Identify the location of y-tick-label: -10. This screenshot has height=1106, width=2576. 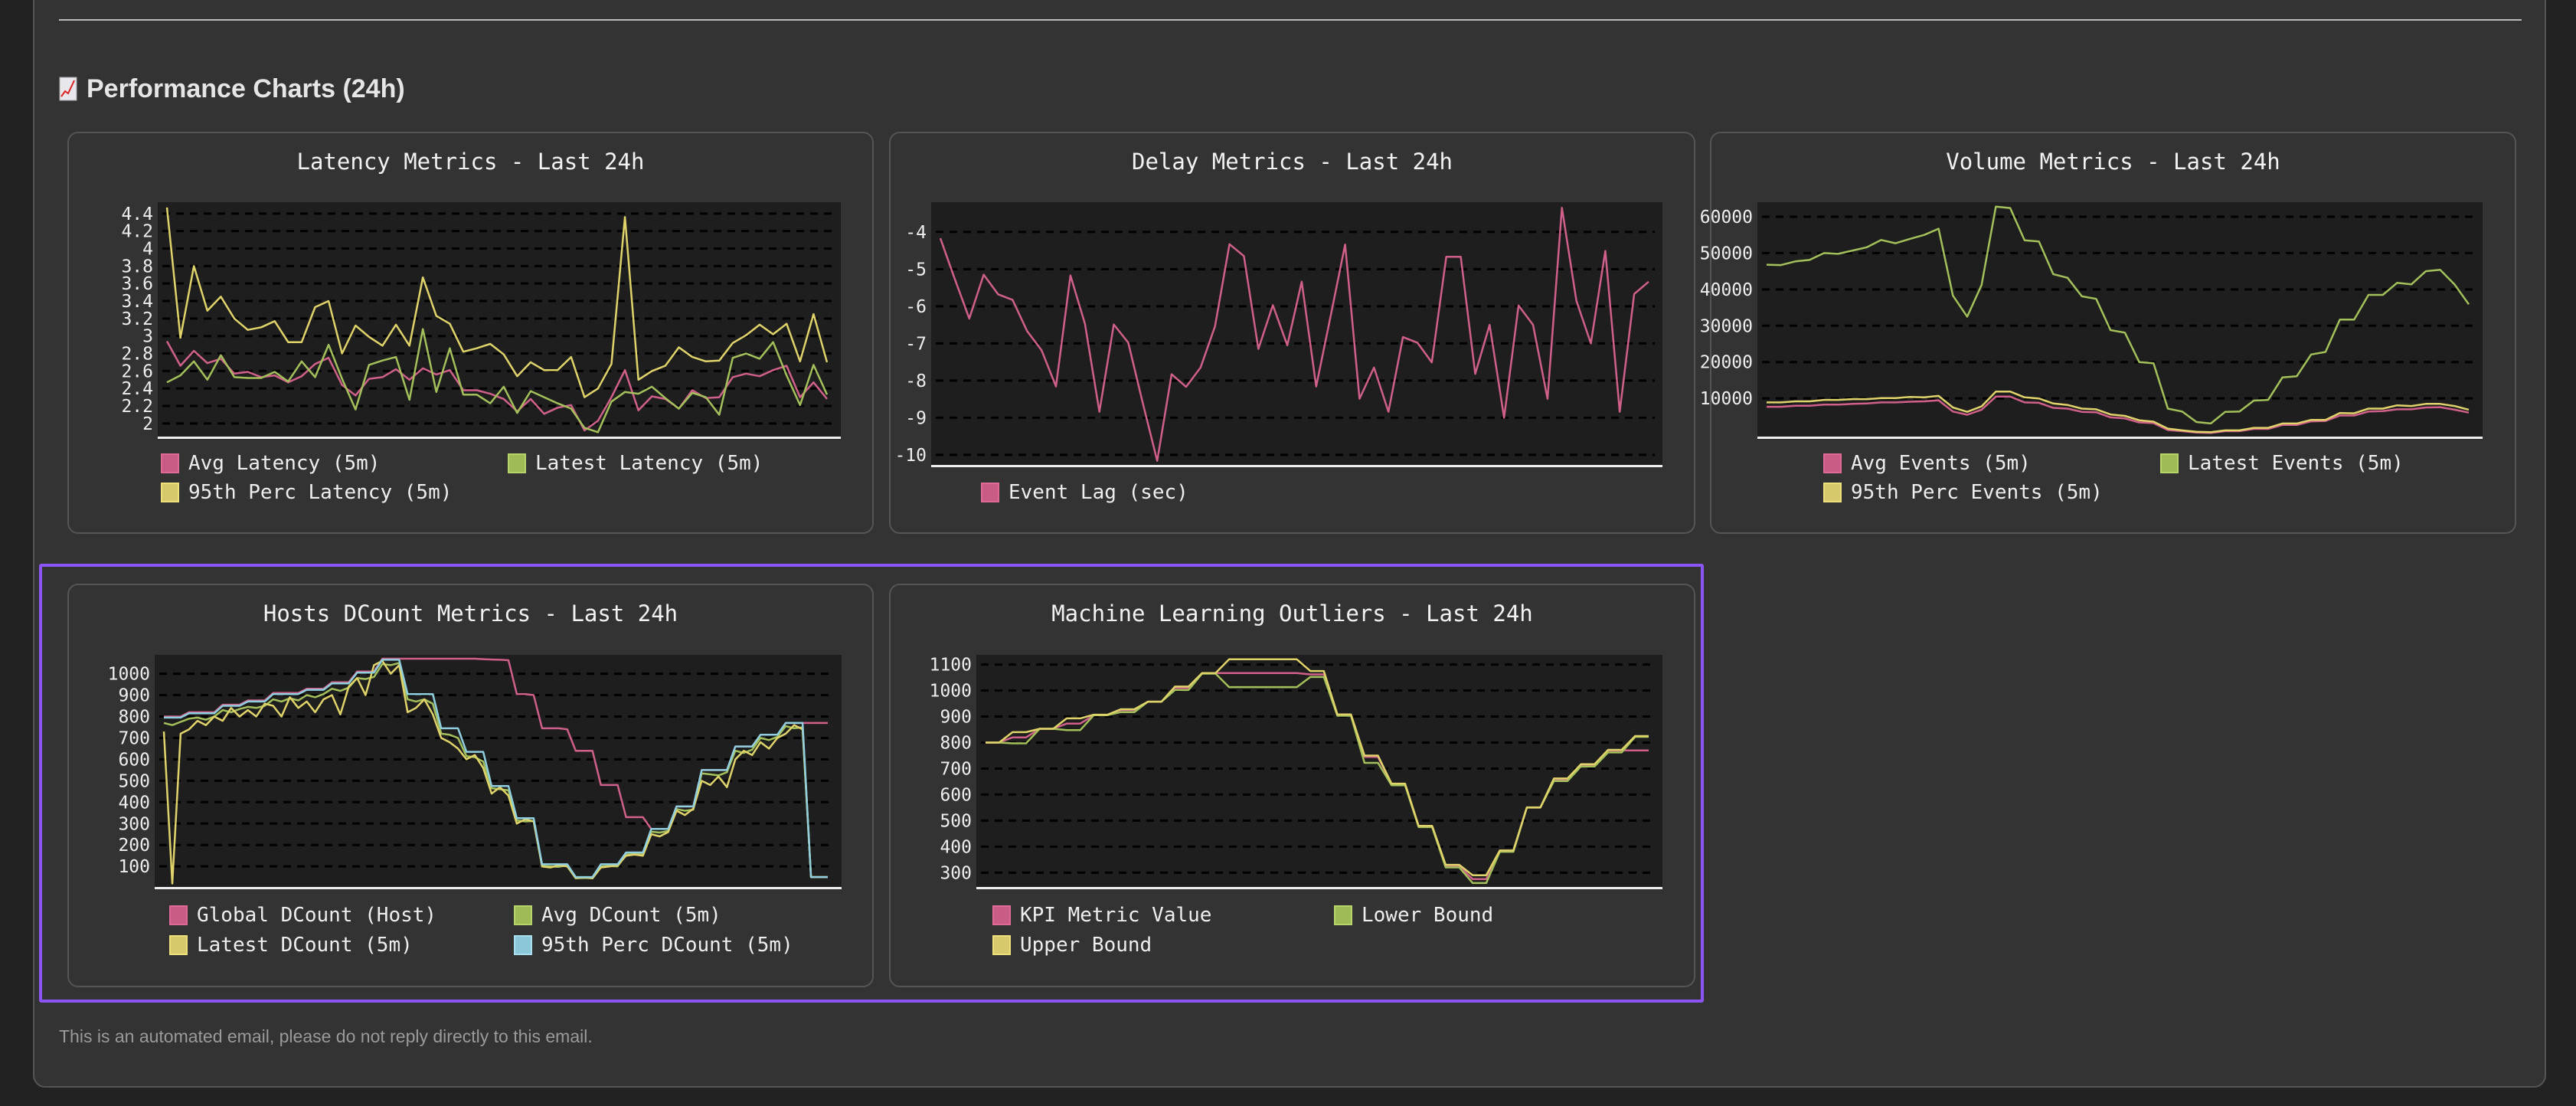
(911, 456).